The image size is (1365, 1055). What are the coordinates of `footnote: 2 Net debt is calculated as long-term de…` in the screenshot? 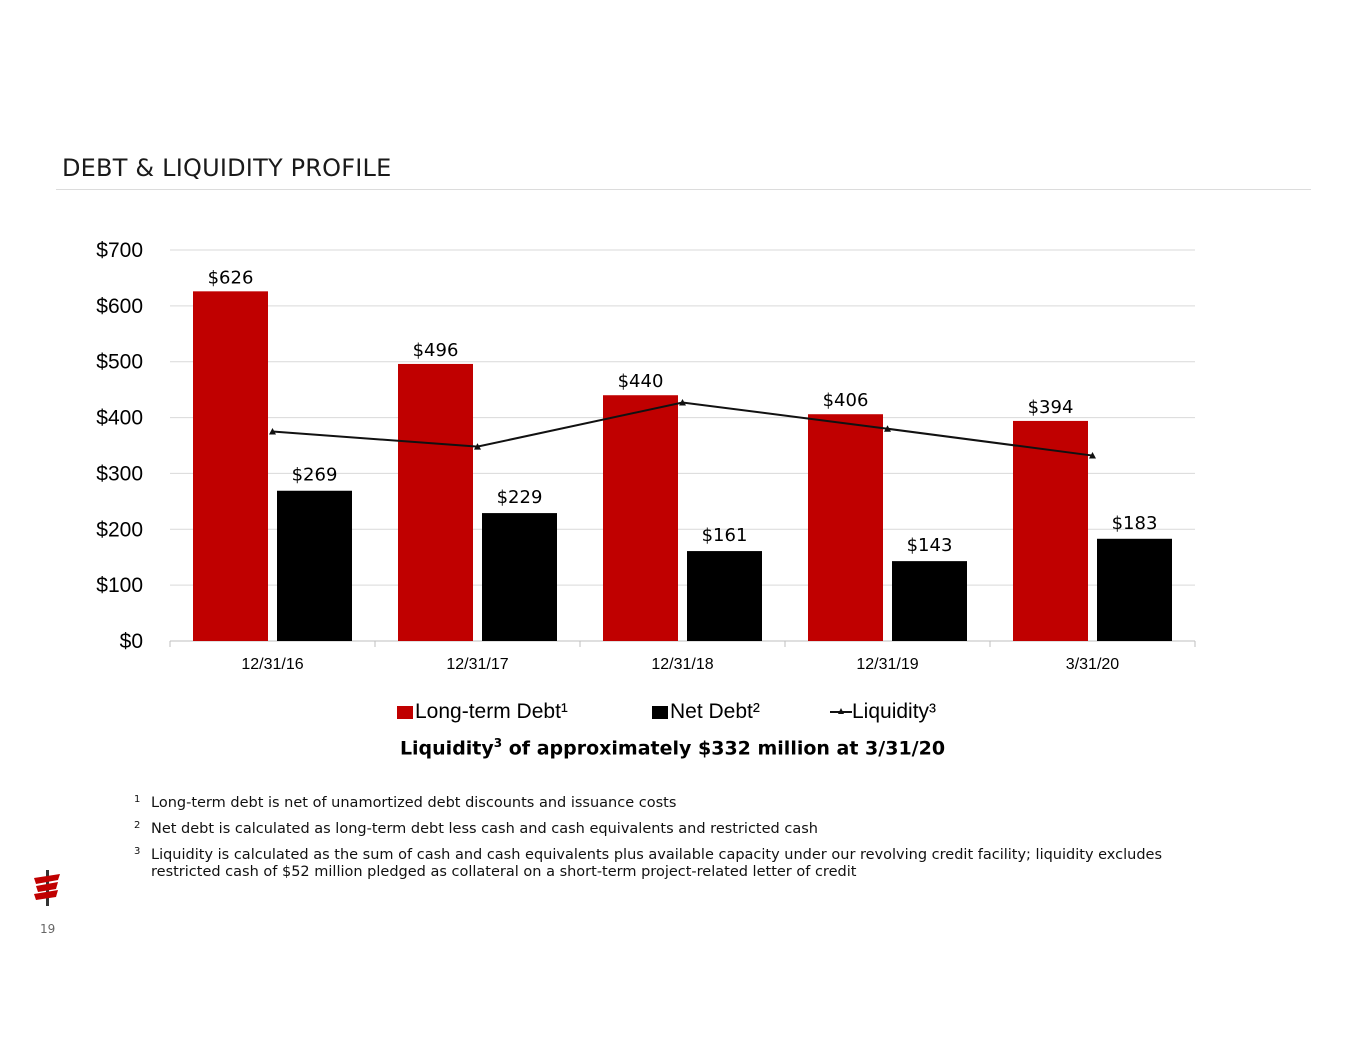 It's located at (679, 829).